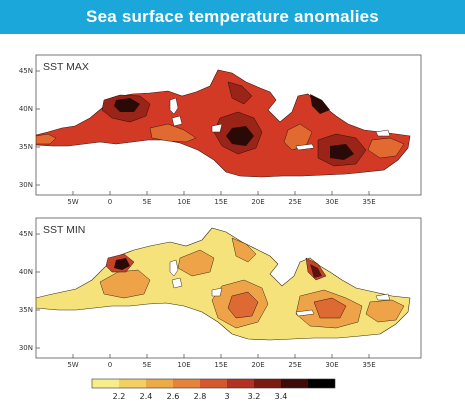 Image resolution: width=465 pixels, height=404 pixels. I want to click on page-title: Sea surface temperature anomalies, so click(232, 16).